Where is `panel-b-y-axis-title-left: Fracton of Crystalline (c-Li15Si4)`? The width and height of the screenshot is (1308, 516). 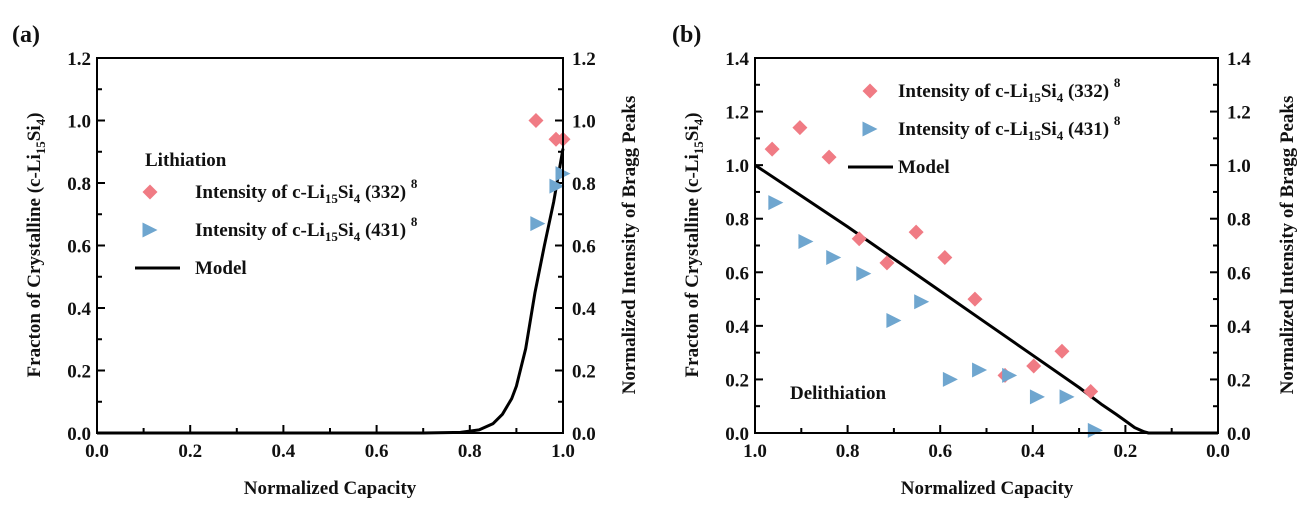 panel-b-y-axis-title-left: Fracton of Crystalline (c-Li15Si4) is located at coordinates (694, 245).